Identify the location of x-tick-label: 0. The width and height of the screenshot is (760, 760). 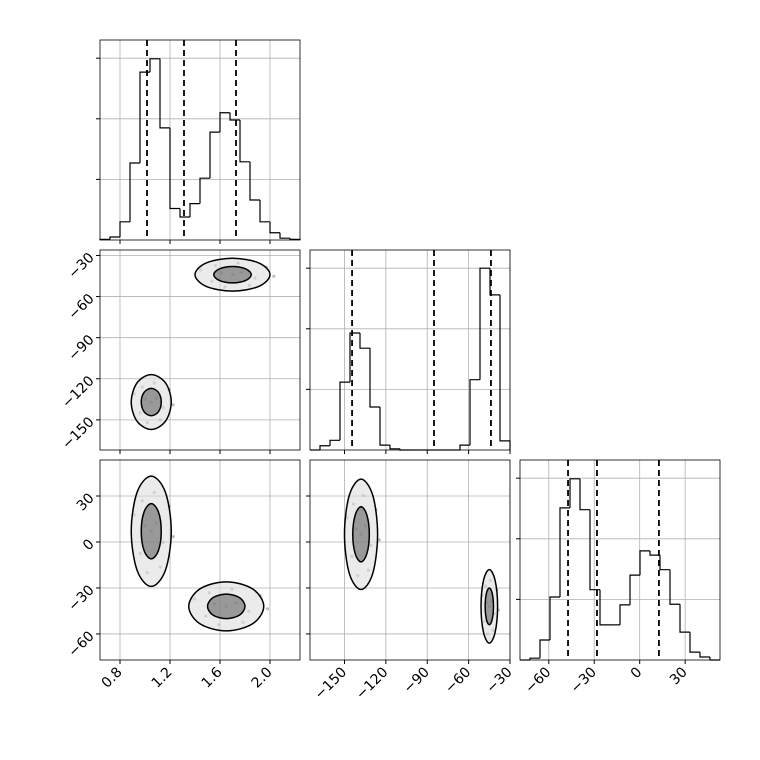
(637, 673).